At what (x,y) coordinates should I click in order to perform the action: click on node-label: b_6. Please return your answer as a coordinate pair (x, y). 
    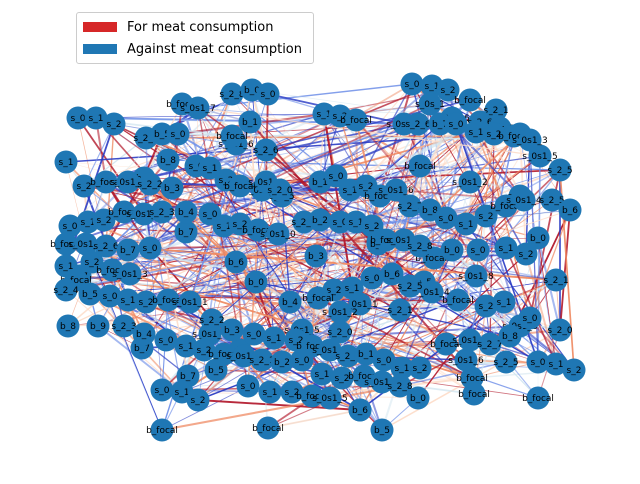
    Looking at the image, I should click on (570, 211).